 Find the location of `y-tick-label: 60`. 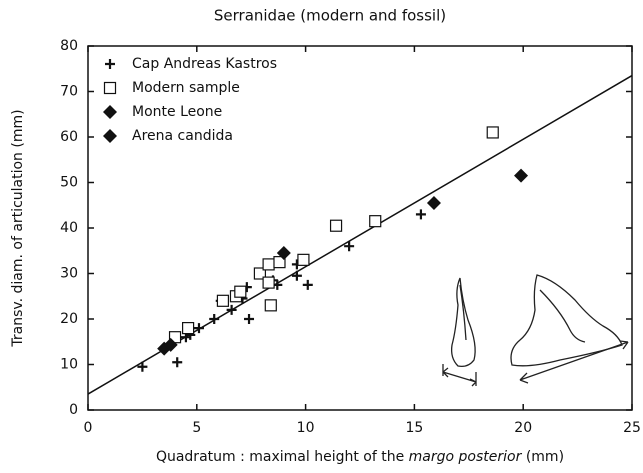

y-tick-label: 60 is located at coordinates (69, 137).